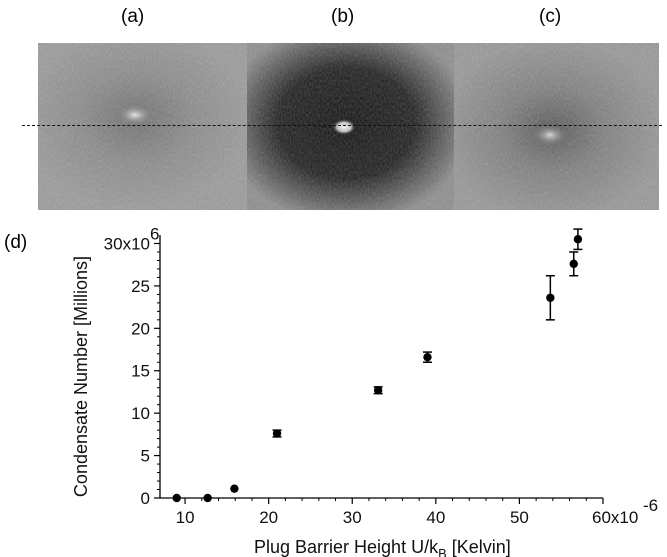 This screenshot has height=557, width=667. What do you see at coordinates (435, 517) in the screenshot?
I see `x-tick-label: 40` at bounding box center [435, 517].